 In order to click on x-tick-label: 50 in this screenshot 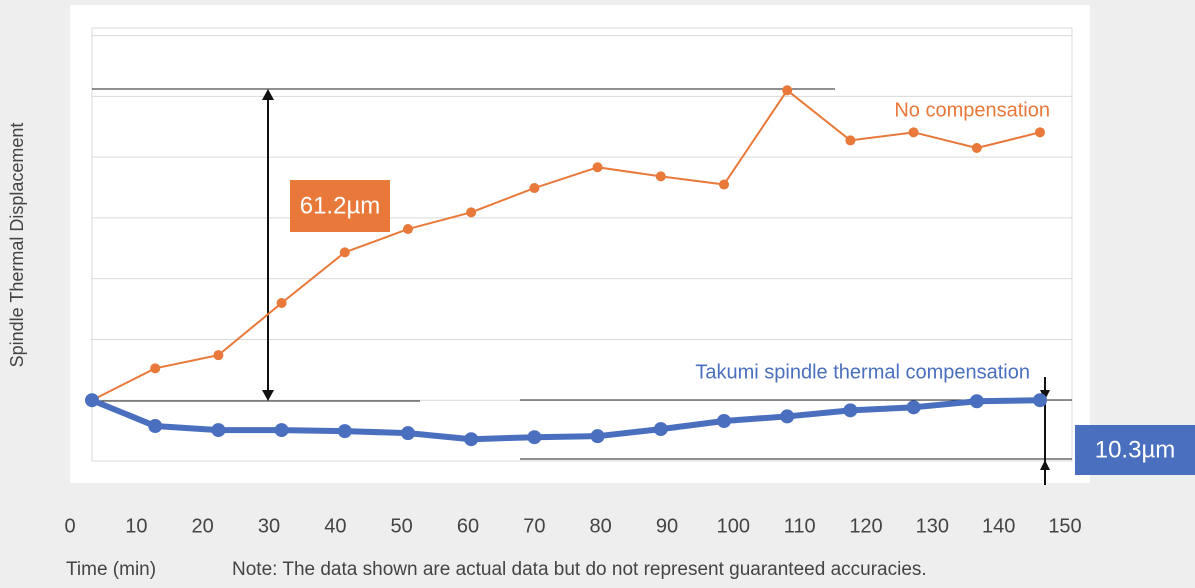, I will do `click(402, 526)`.